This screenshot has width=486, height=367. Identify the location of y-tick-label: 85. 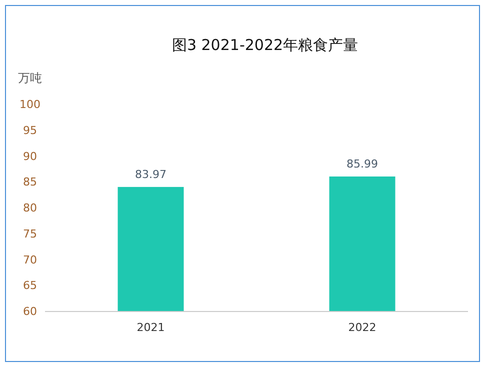
(30, 182).